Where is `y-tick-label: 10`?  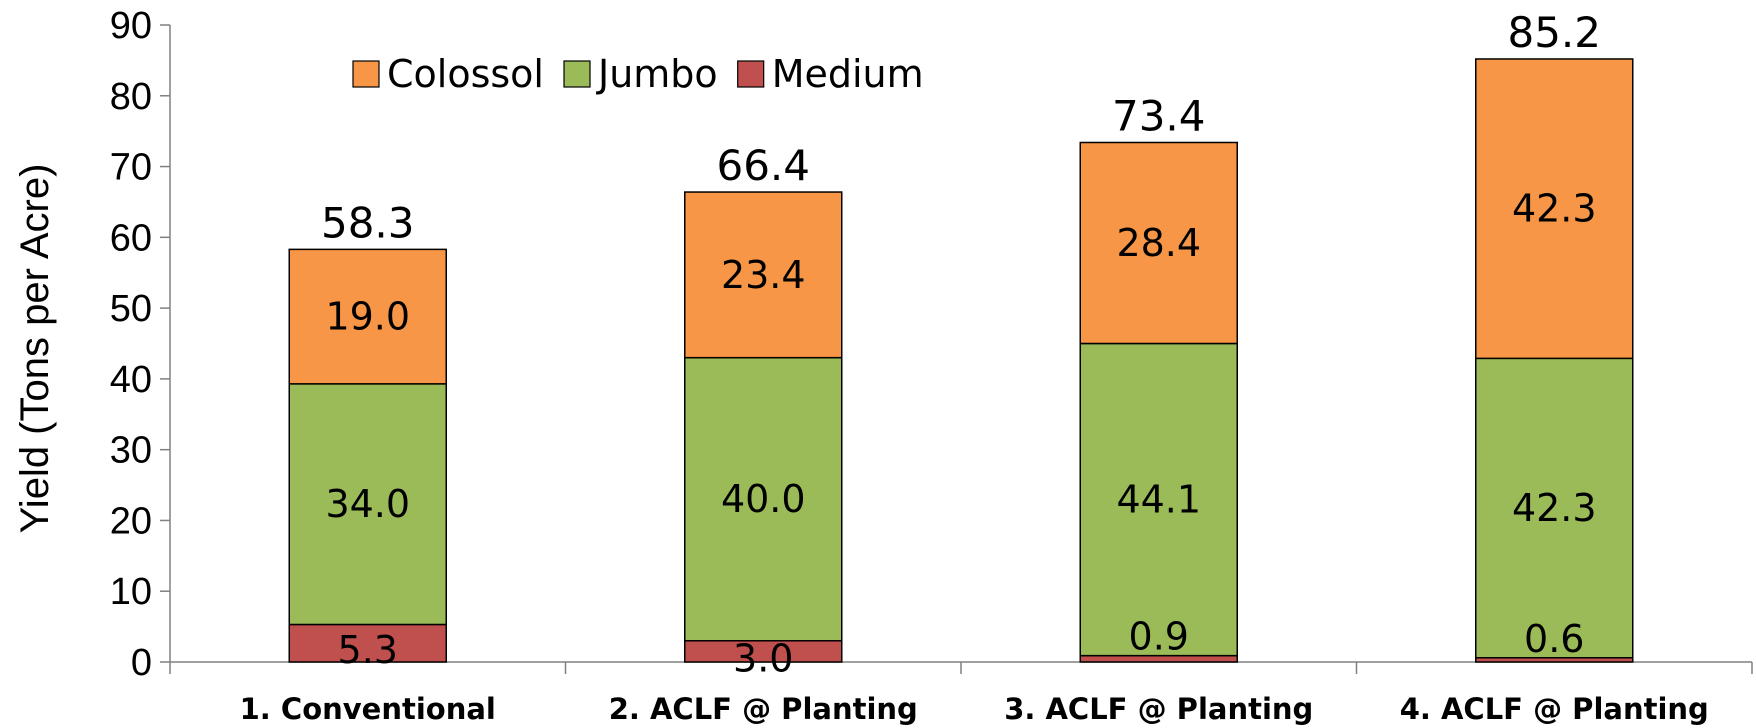
y-tick-label: 10 is located at coordinates (131, 592).